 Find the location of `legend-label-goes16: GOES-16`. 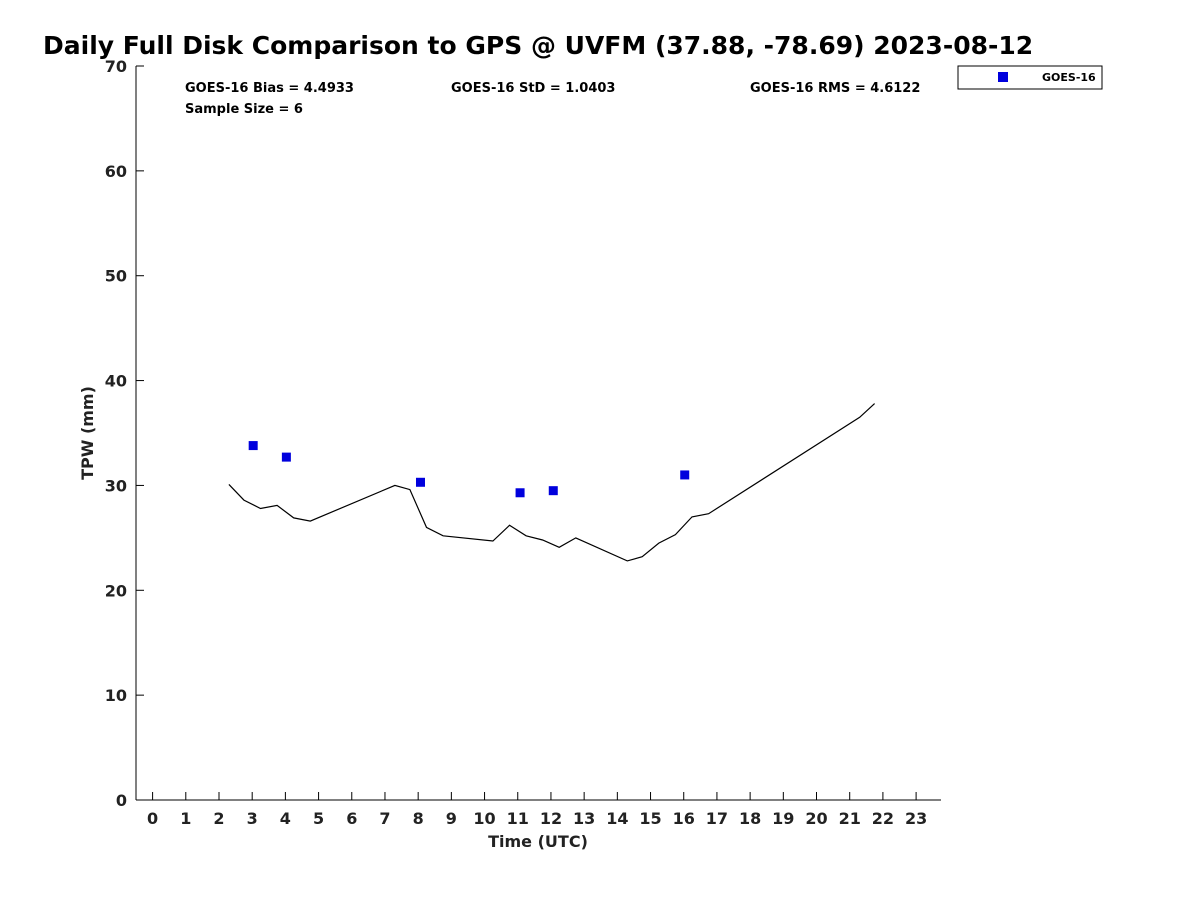

legend-label-goes16: GOES-16 is located at coordinates (1069, 77).